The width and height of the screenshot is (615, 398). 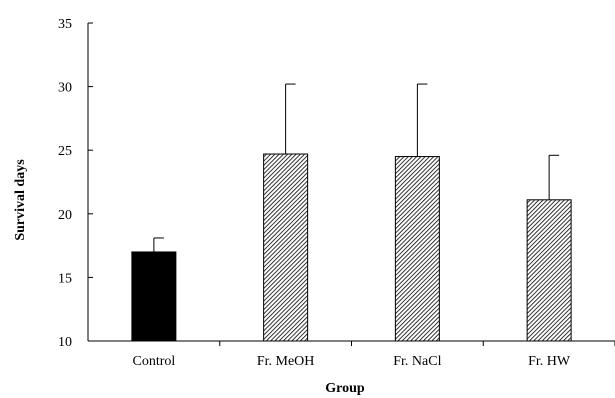 I want to click on bar-control, so click(x=154, y=296).